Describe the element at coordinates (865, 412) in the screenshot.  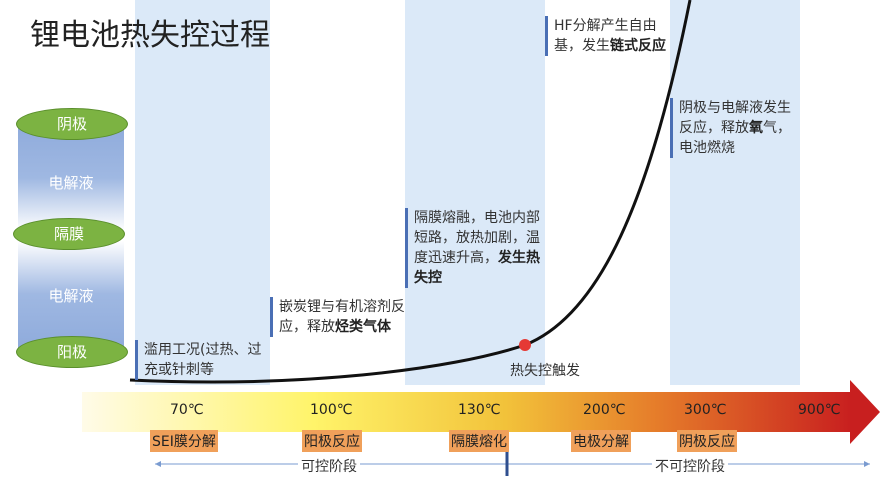
I see `arrow-head` at that location.